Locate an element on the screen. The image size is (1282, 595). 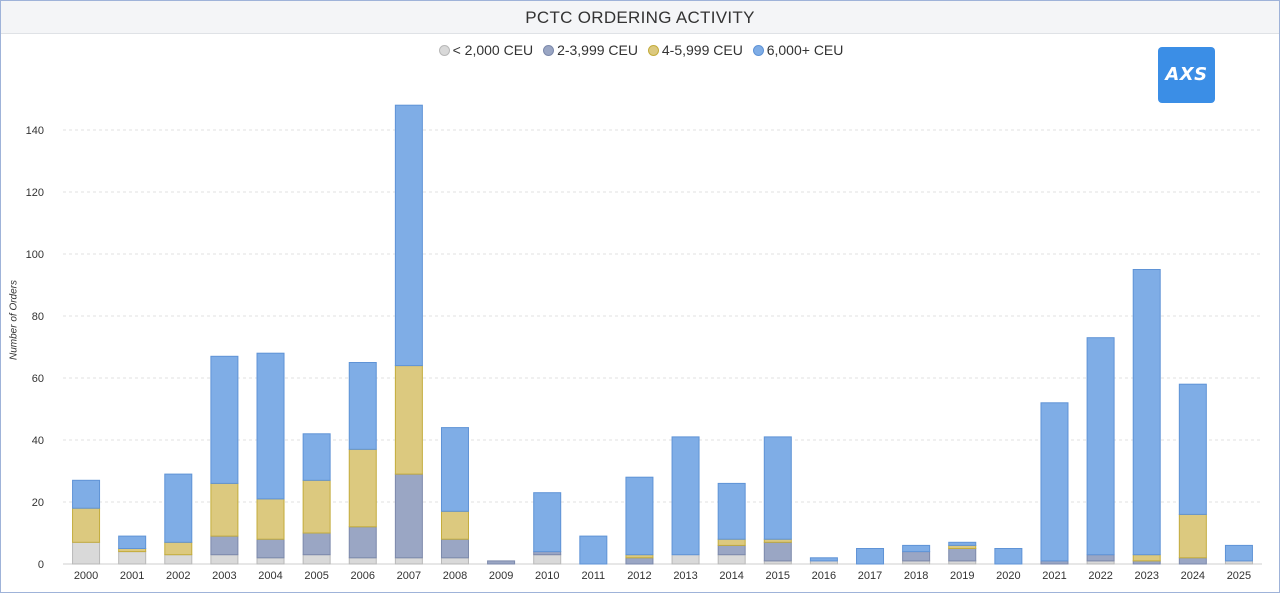
axs-logo: AXS is located at coordinates (1186, 75).